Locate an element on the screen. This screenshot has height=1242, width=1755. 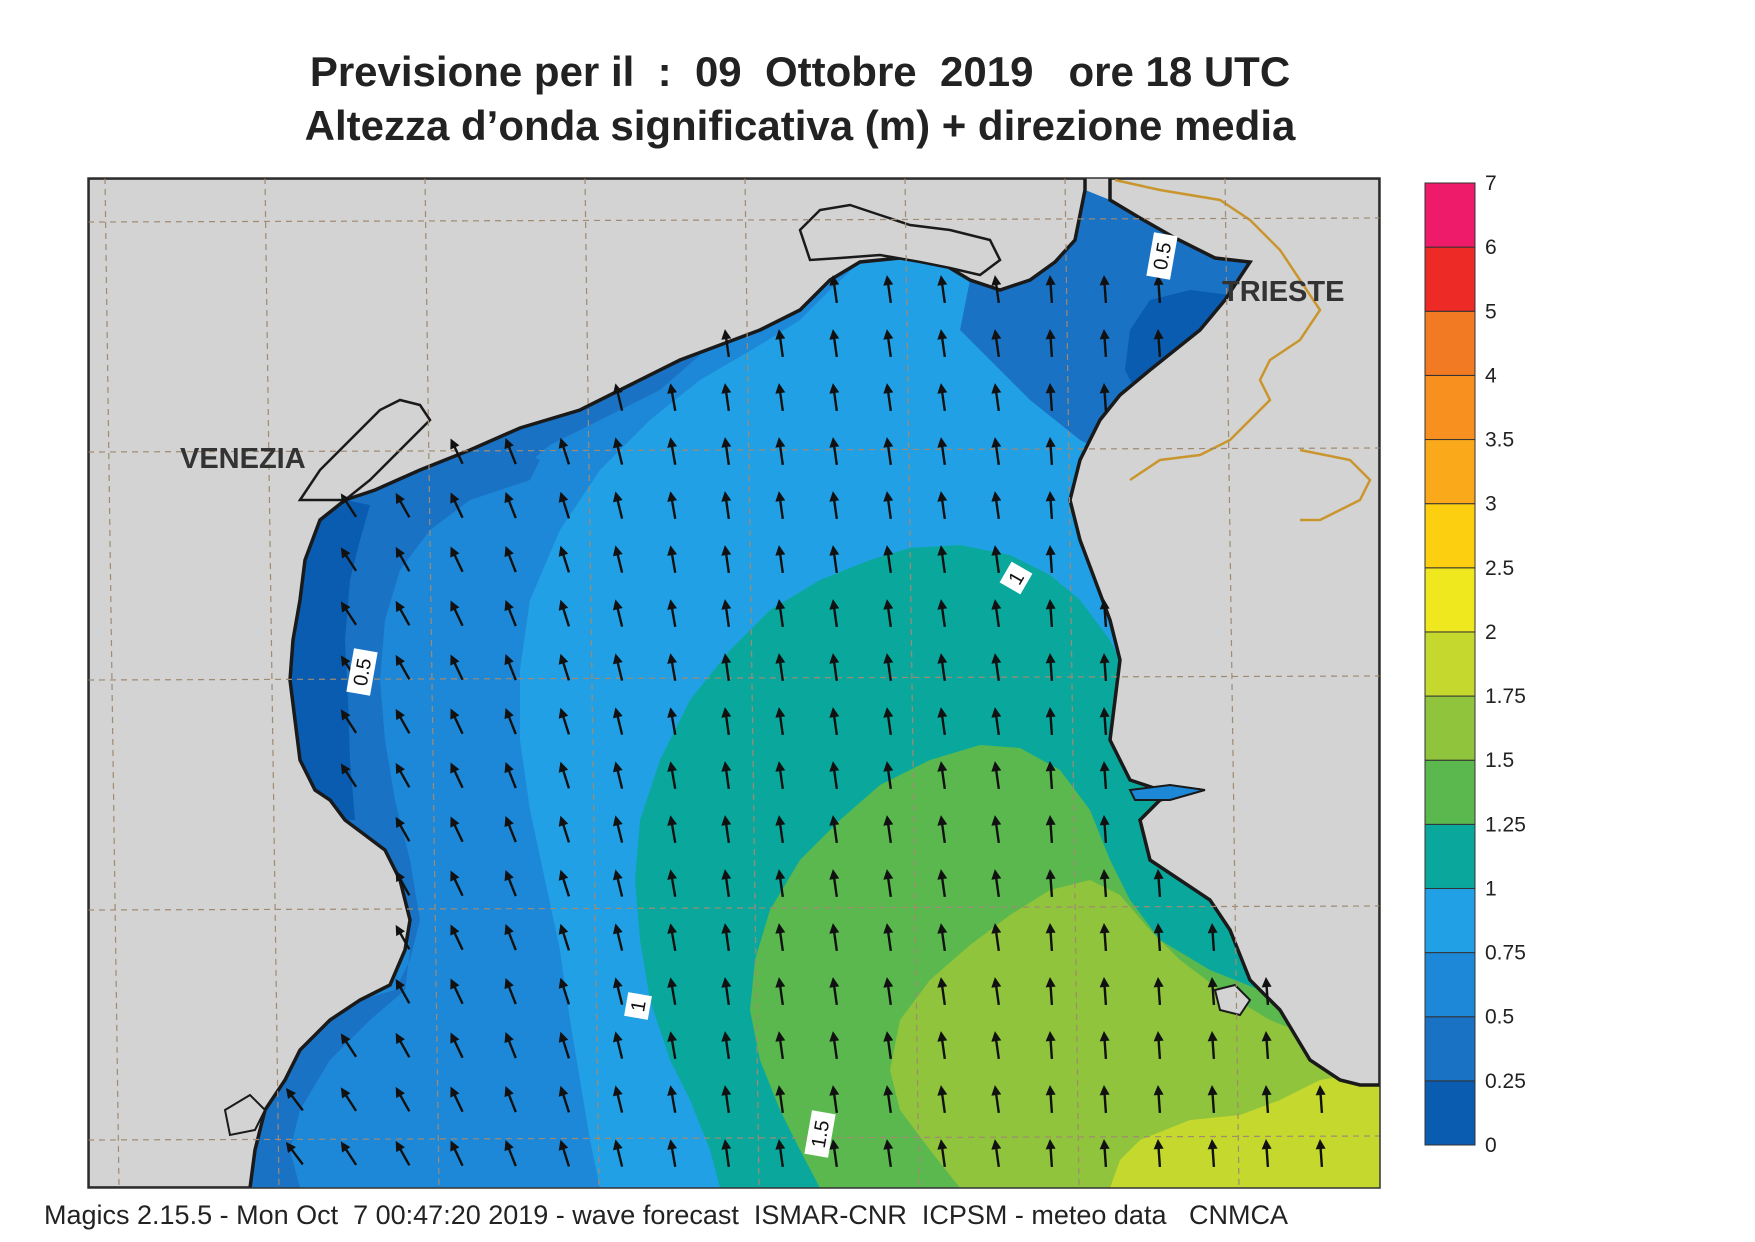
contour-label-1: 0.5 is located at coordinates (1162, 256).